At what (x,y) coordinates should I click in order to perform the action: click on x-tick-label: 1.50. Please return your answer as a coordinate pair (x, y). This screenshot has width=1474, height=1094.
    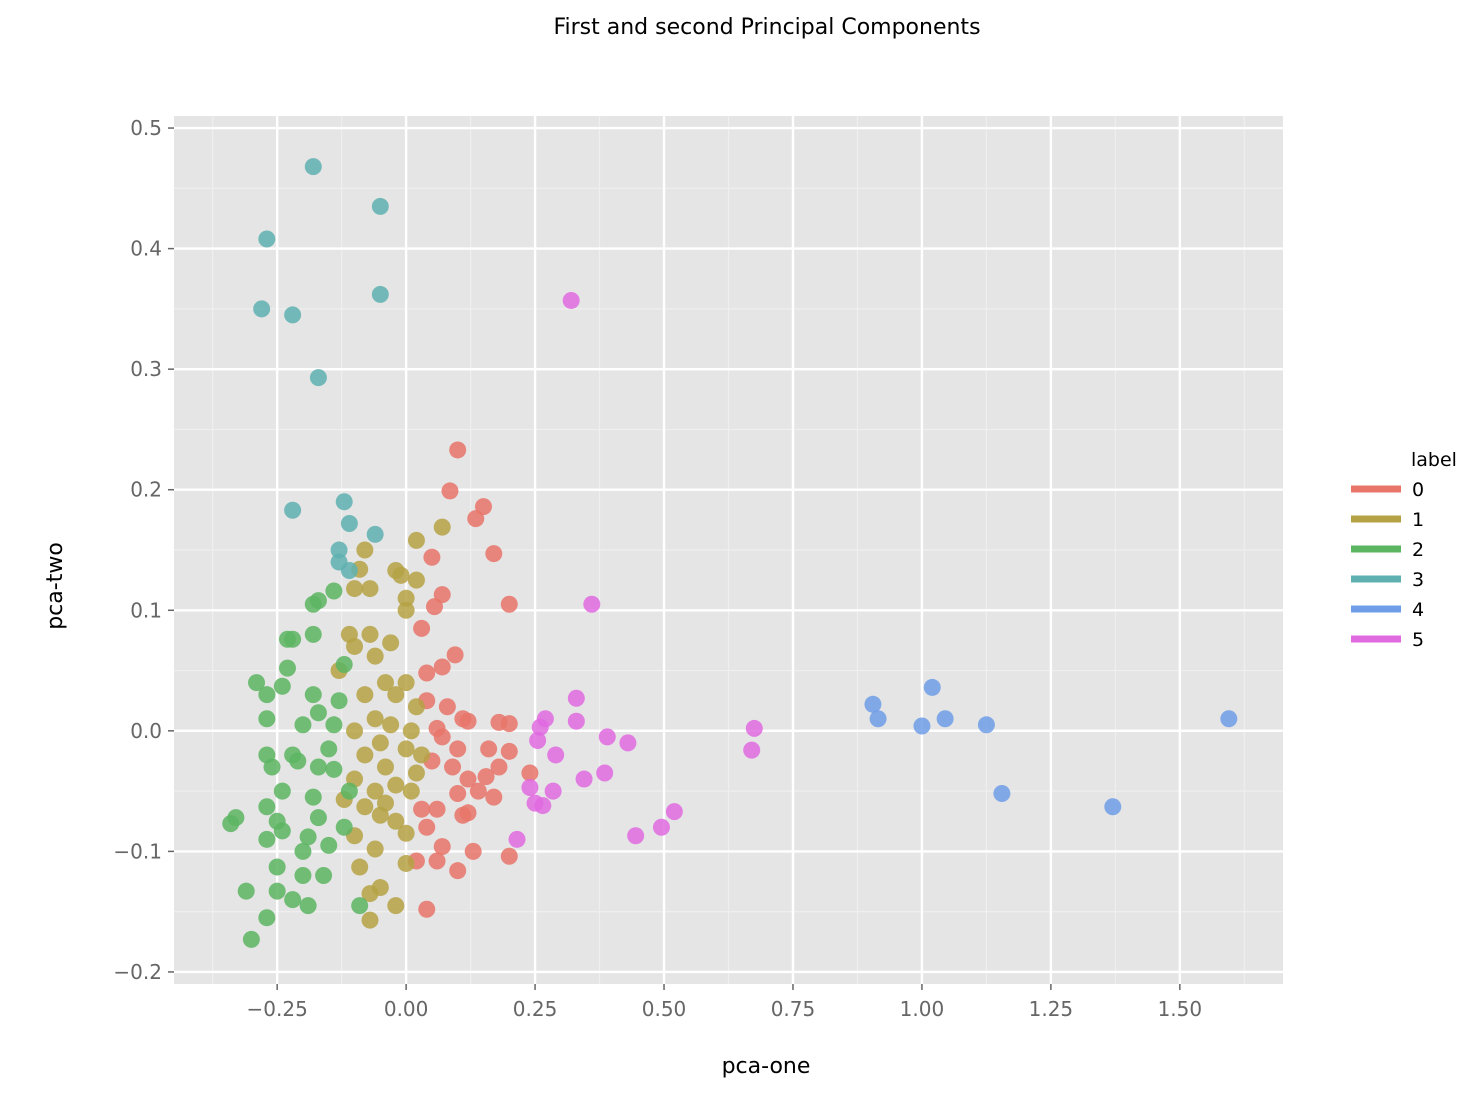
    Looking at the image, I should click on (1180, 1009).